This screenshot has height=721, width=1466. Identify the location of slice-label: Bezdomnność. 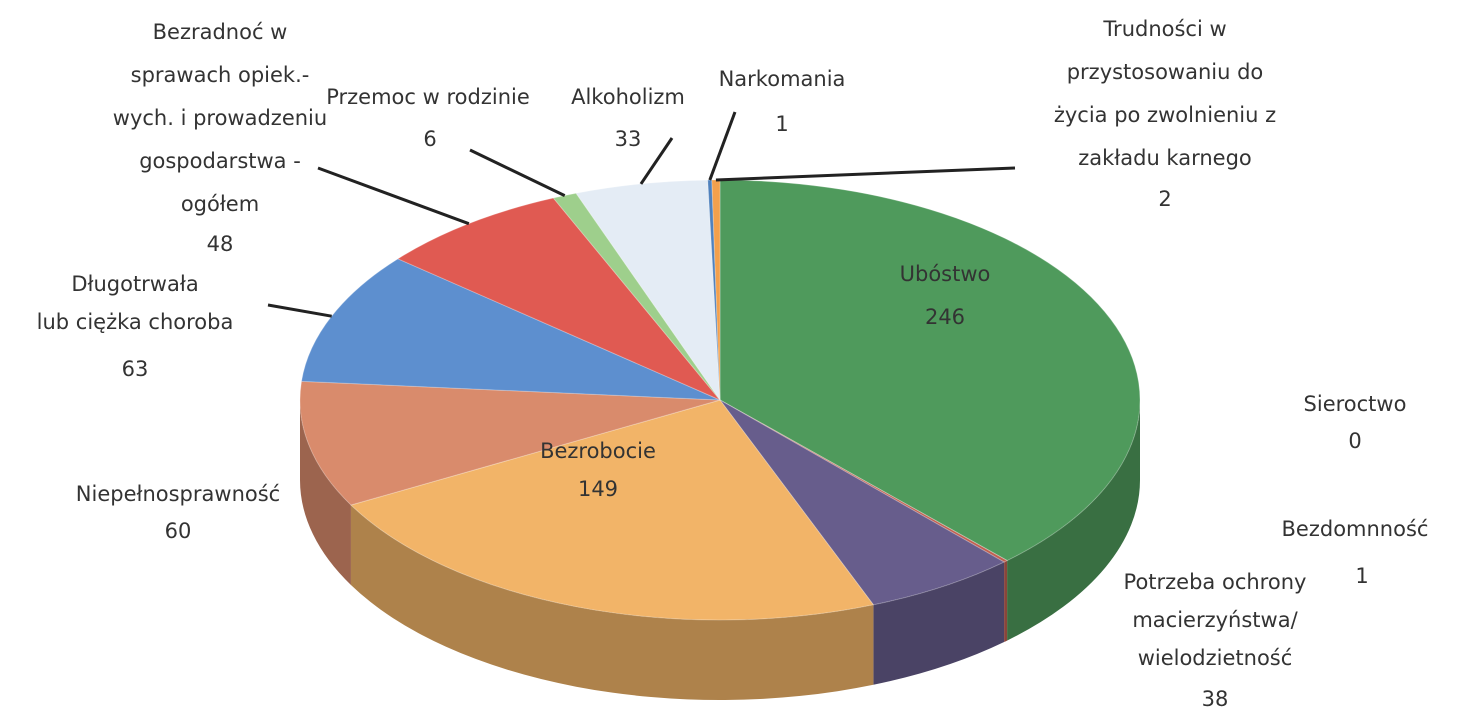
(1355, 529).